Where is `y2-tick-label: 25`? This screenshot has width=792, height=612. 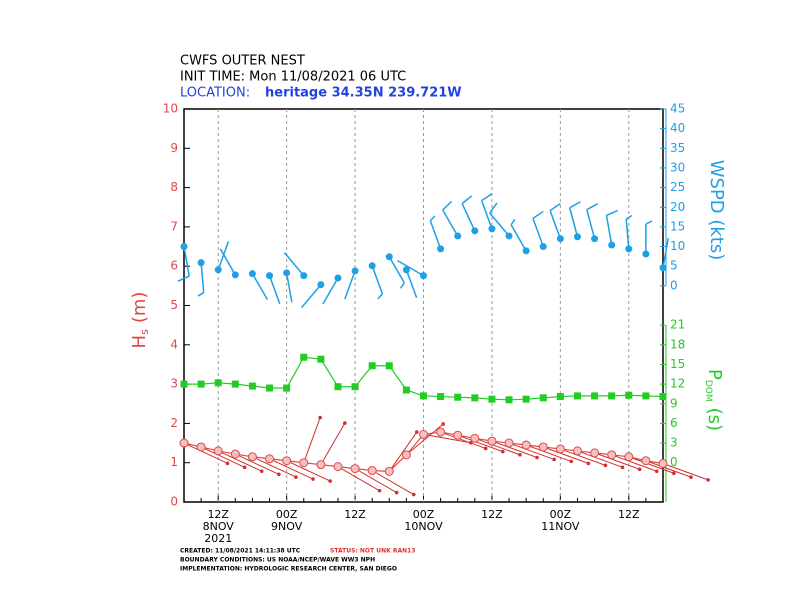
y2-tick-label: 25 is located at coordinates (677, 187).